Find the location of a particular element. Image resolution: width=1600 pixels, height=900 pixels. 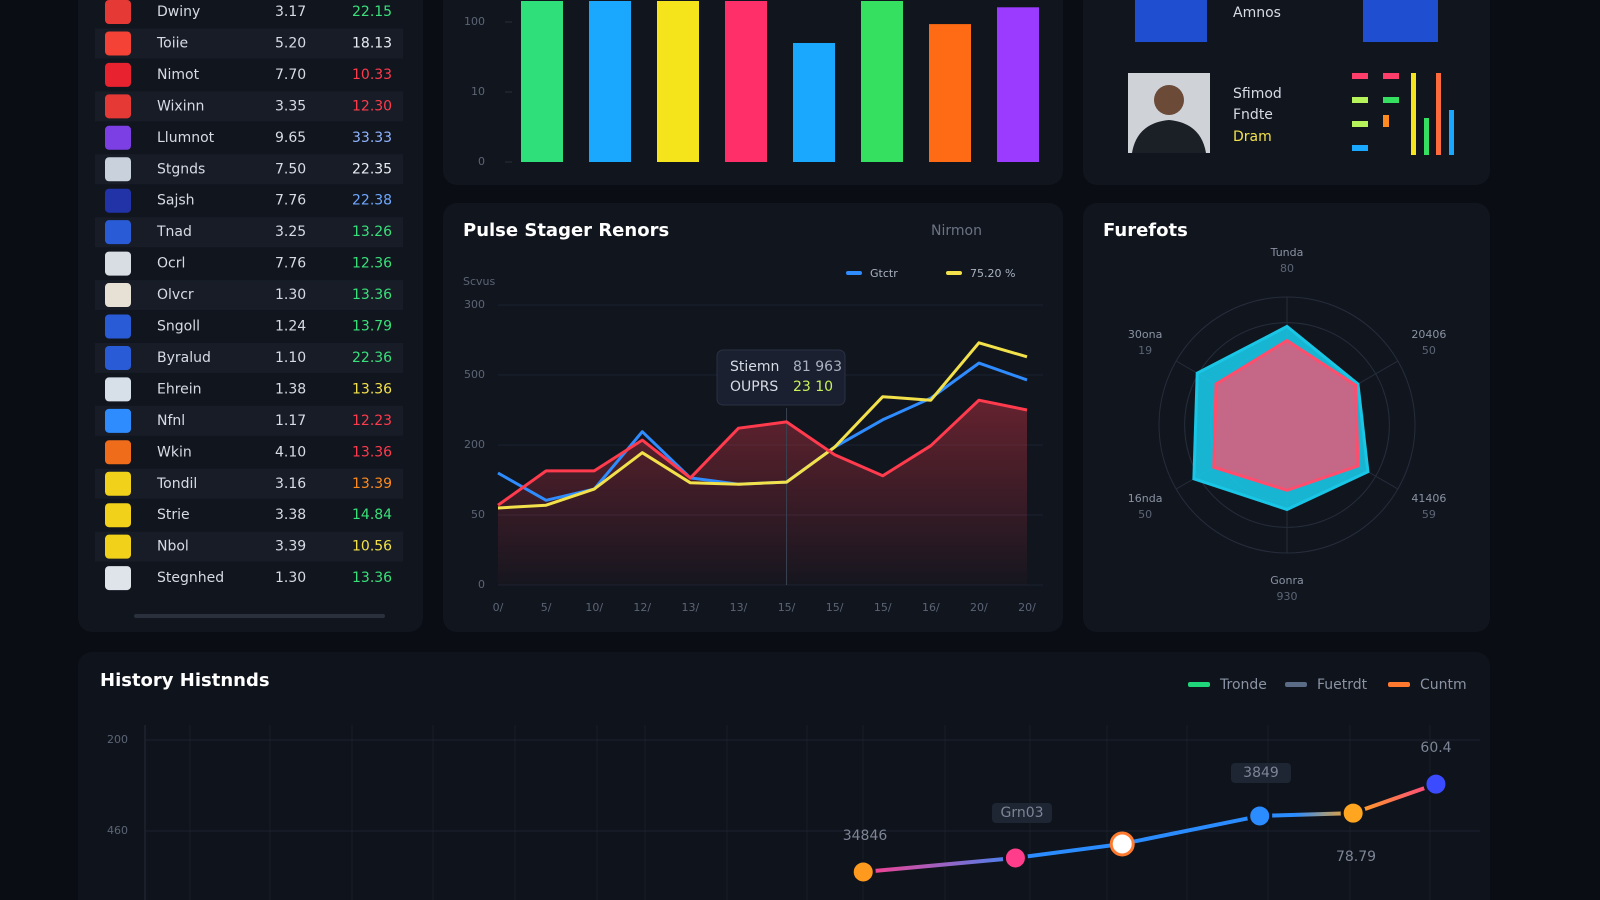

stat: 4.10 is located at coordinates (290, 452).